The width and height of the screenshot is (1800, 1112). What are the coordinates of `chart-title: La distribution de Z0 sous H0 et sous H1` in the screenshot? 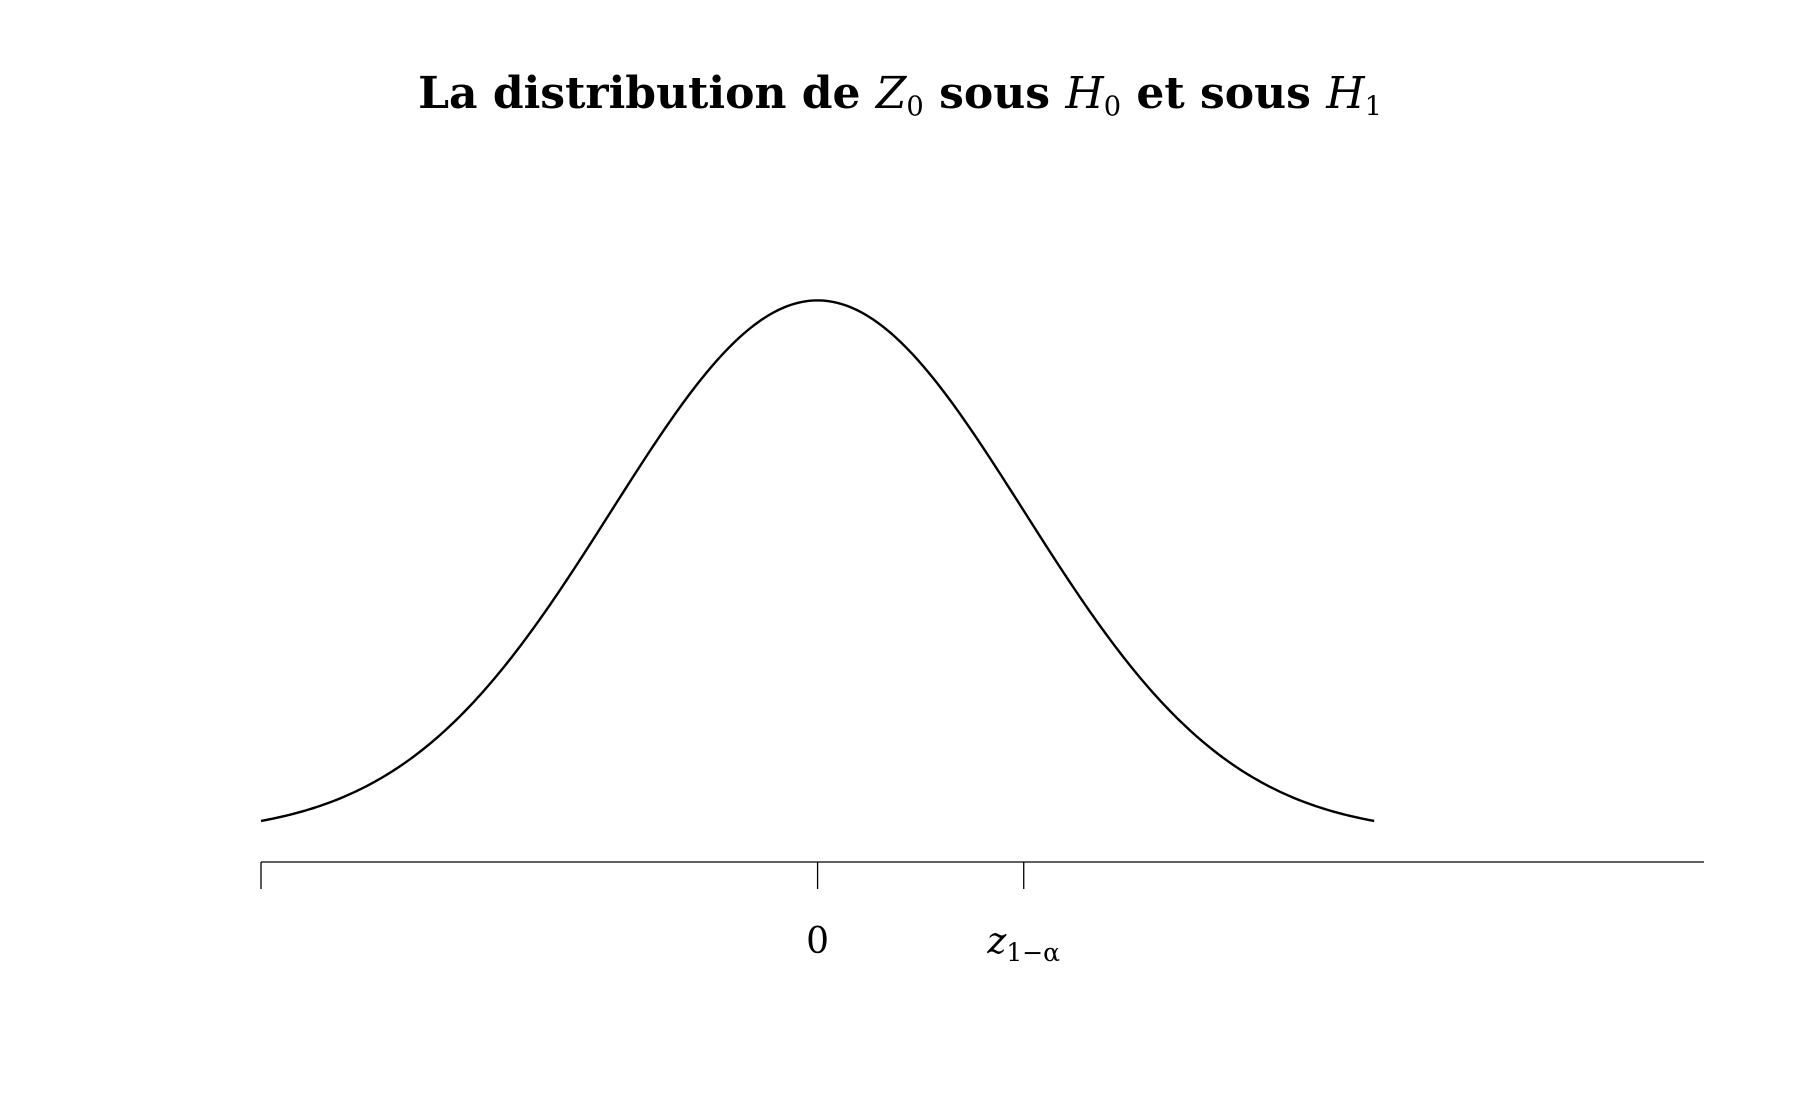 It's located at (900, 96).